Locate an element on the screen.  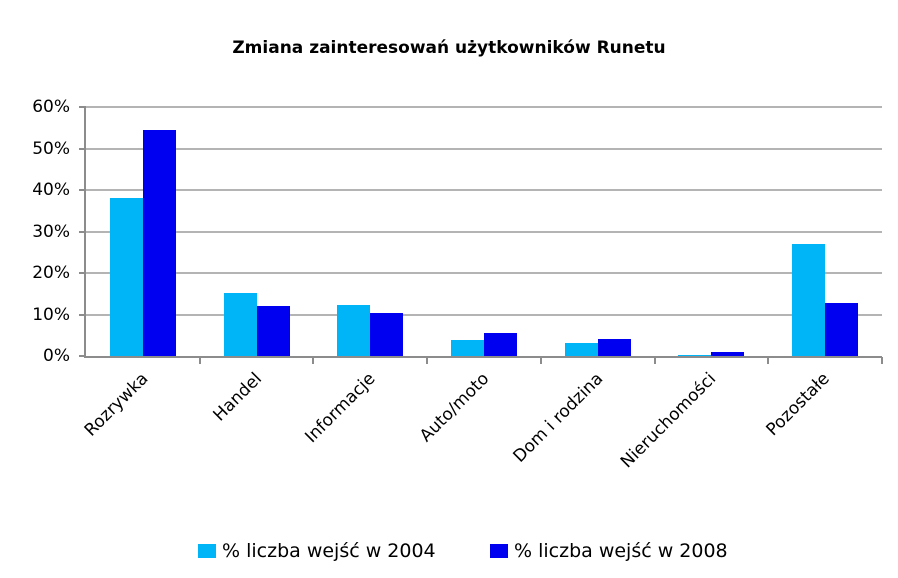
x-tick-label: Pozostałe is located at coordinates (798, 404).